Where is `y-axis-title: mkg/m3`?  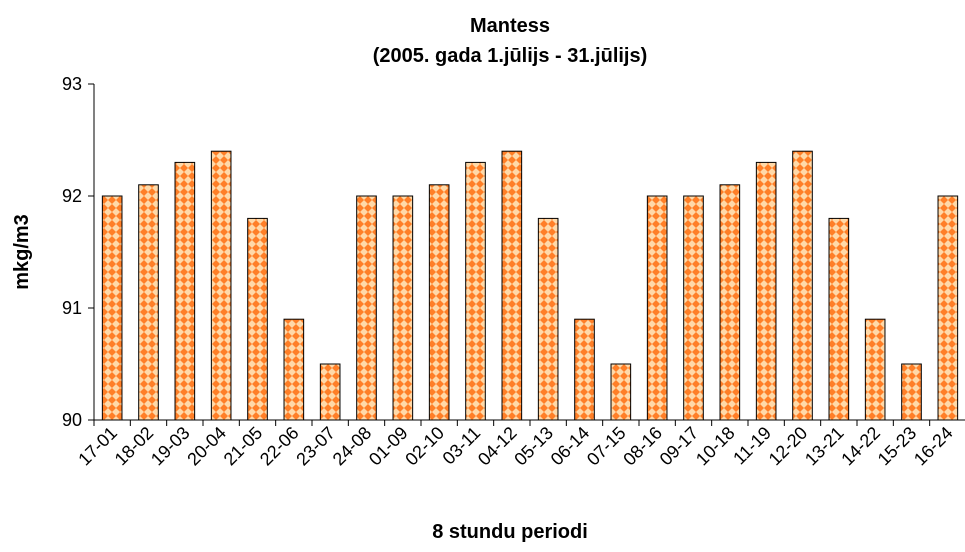 y-axis-title: mkg/m3 is located at coordinates (22, 252).